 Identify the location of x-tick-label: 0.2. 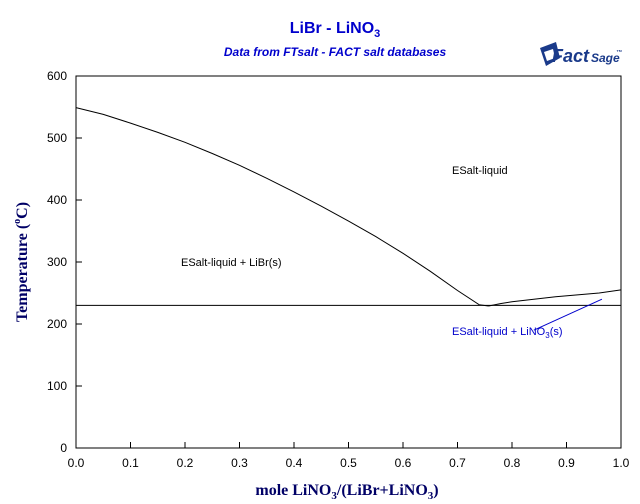
(185, 463).